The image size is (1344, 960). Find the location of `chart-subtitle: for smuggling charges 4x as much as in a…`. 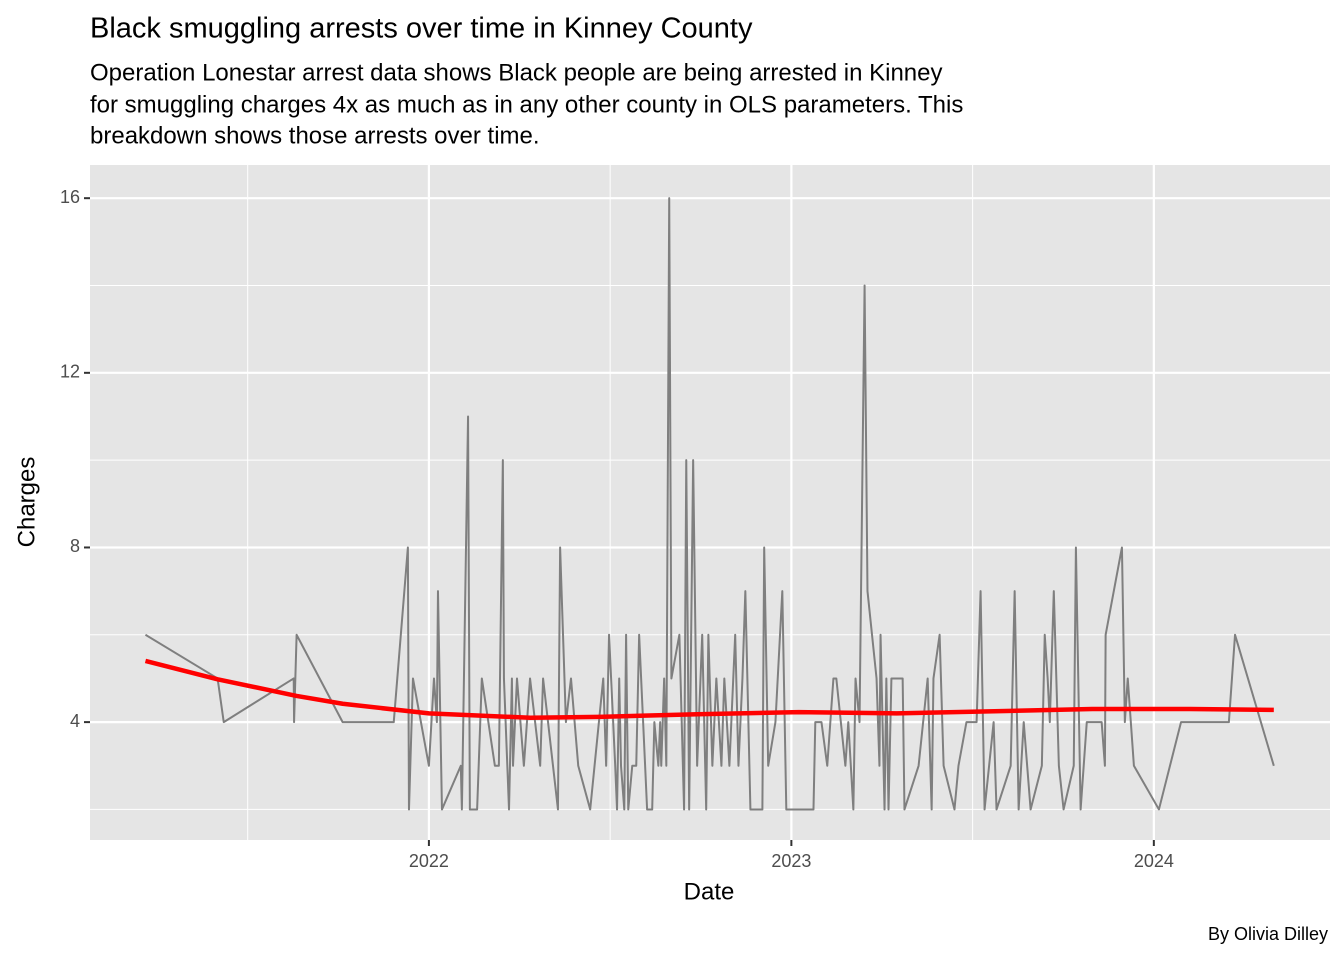

chart-subtitle: for smuggling charges 4x as much as in a… is located at coordinates (526, 104).